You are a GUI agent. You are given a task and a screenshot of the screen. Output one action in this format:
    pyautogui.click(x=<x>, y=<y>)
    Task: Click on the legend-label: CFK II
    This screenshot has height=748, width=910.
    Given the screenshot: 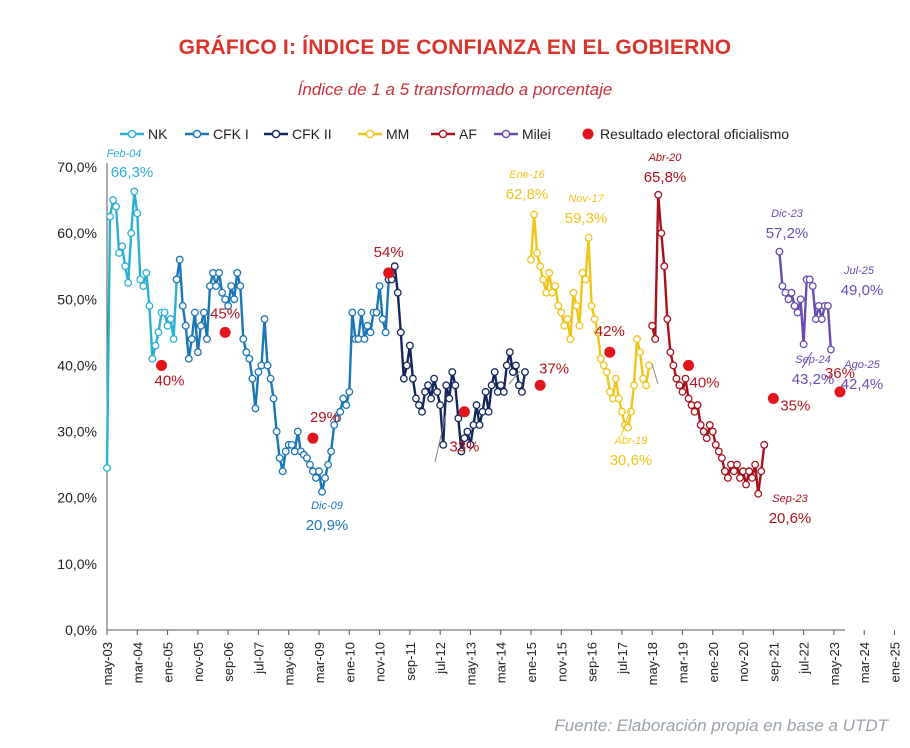 What is the action you would take?
    pyautogui.click(x=312, y=134)
    